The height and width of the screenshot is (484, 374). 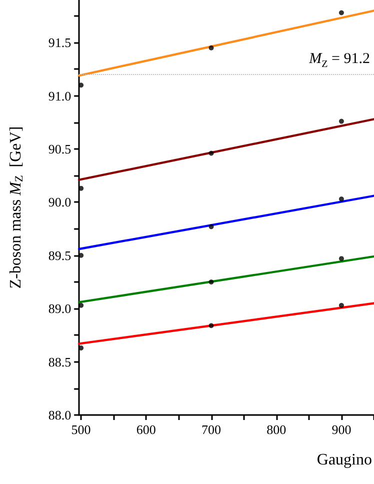 What do you see at coordinates (81, 429) in the screenshot?
I see `x-tick-label: 500` at bounding box center [81, 429].